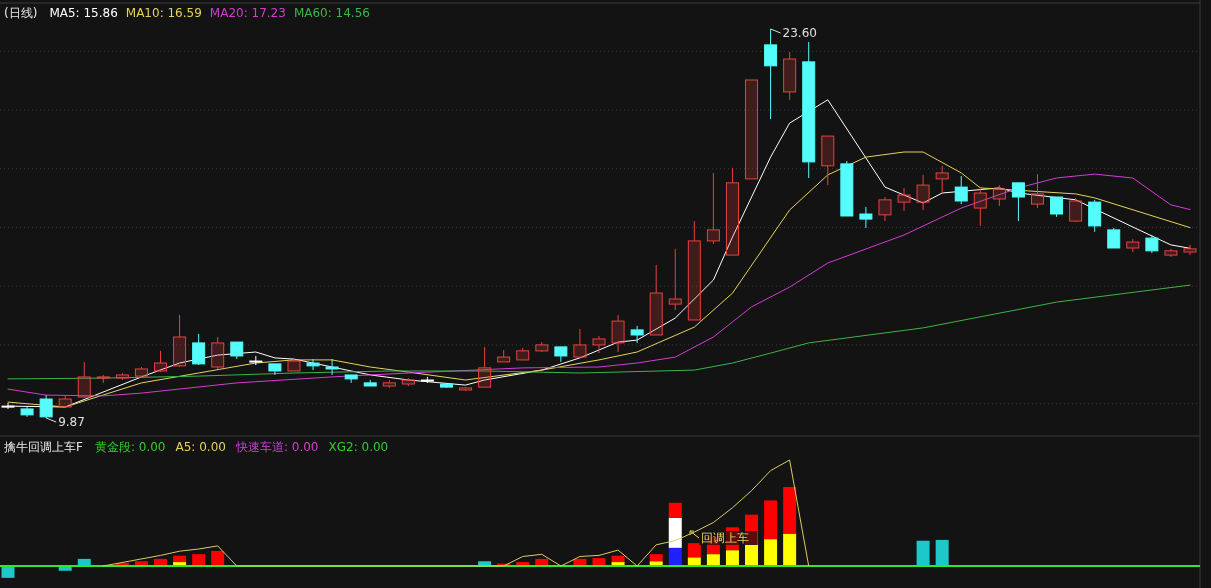  What do you see at coordinates (130, 447) in the screenshot?
I see `text: 黄金段: 0.00` at bounding box center [130, 447].